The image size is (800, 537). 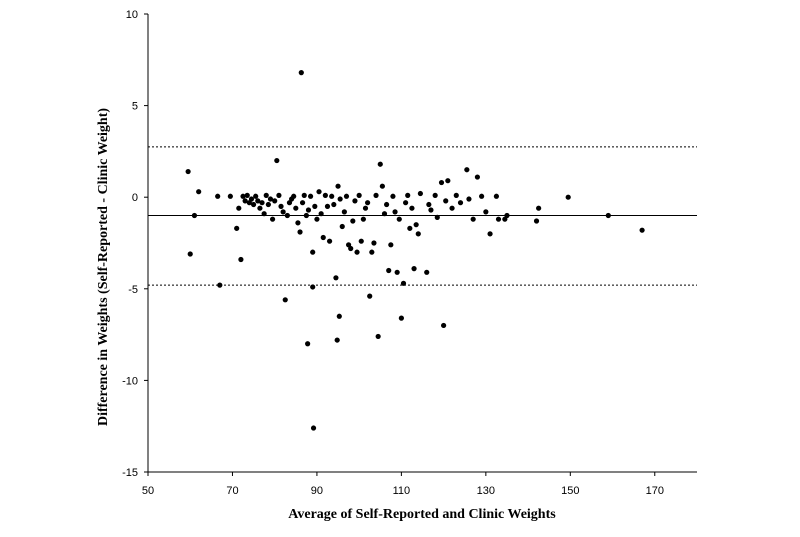 I want to click on y-tick-label: 0, so click(x=135, y=198).